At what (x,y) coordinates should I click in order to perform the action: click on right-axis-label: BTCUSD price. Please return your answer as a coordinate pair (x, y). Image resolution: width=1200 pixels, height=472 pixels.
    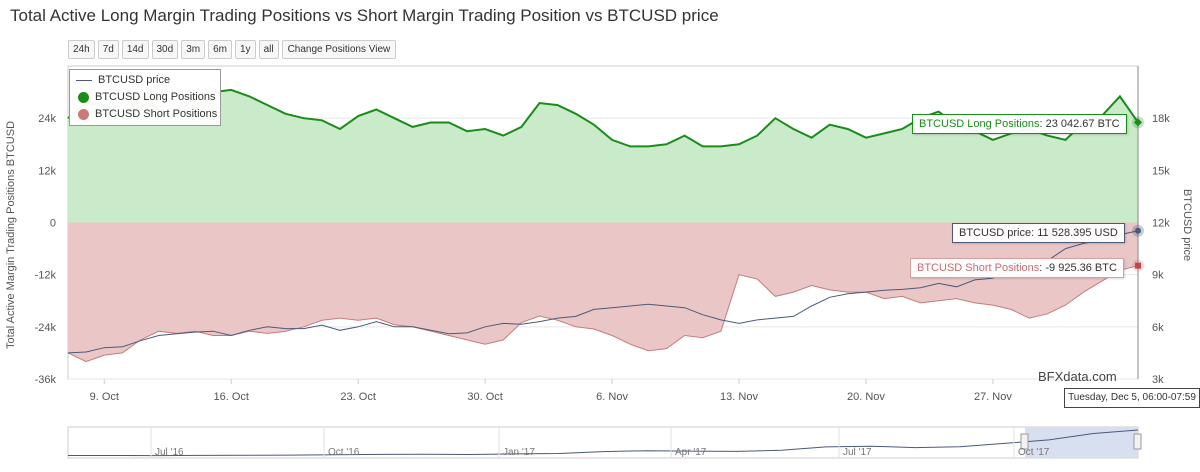
    Looking at the image, I should click on (1187, 225).